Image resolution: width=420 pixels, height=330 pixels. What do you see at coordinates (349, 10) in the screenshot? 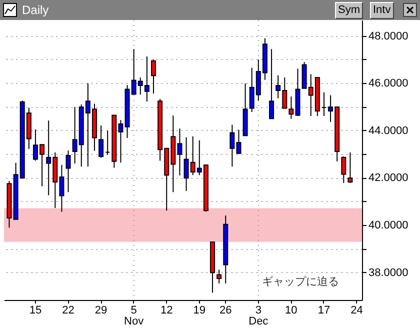
I see `text: Sym` at bounding box center [349, 10].